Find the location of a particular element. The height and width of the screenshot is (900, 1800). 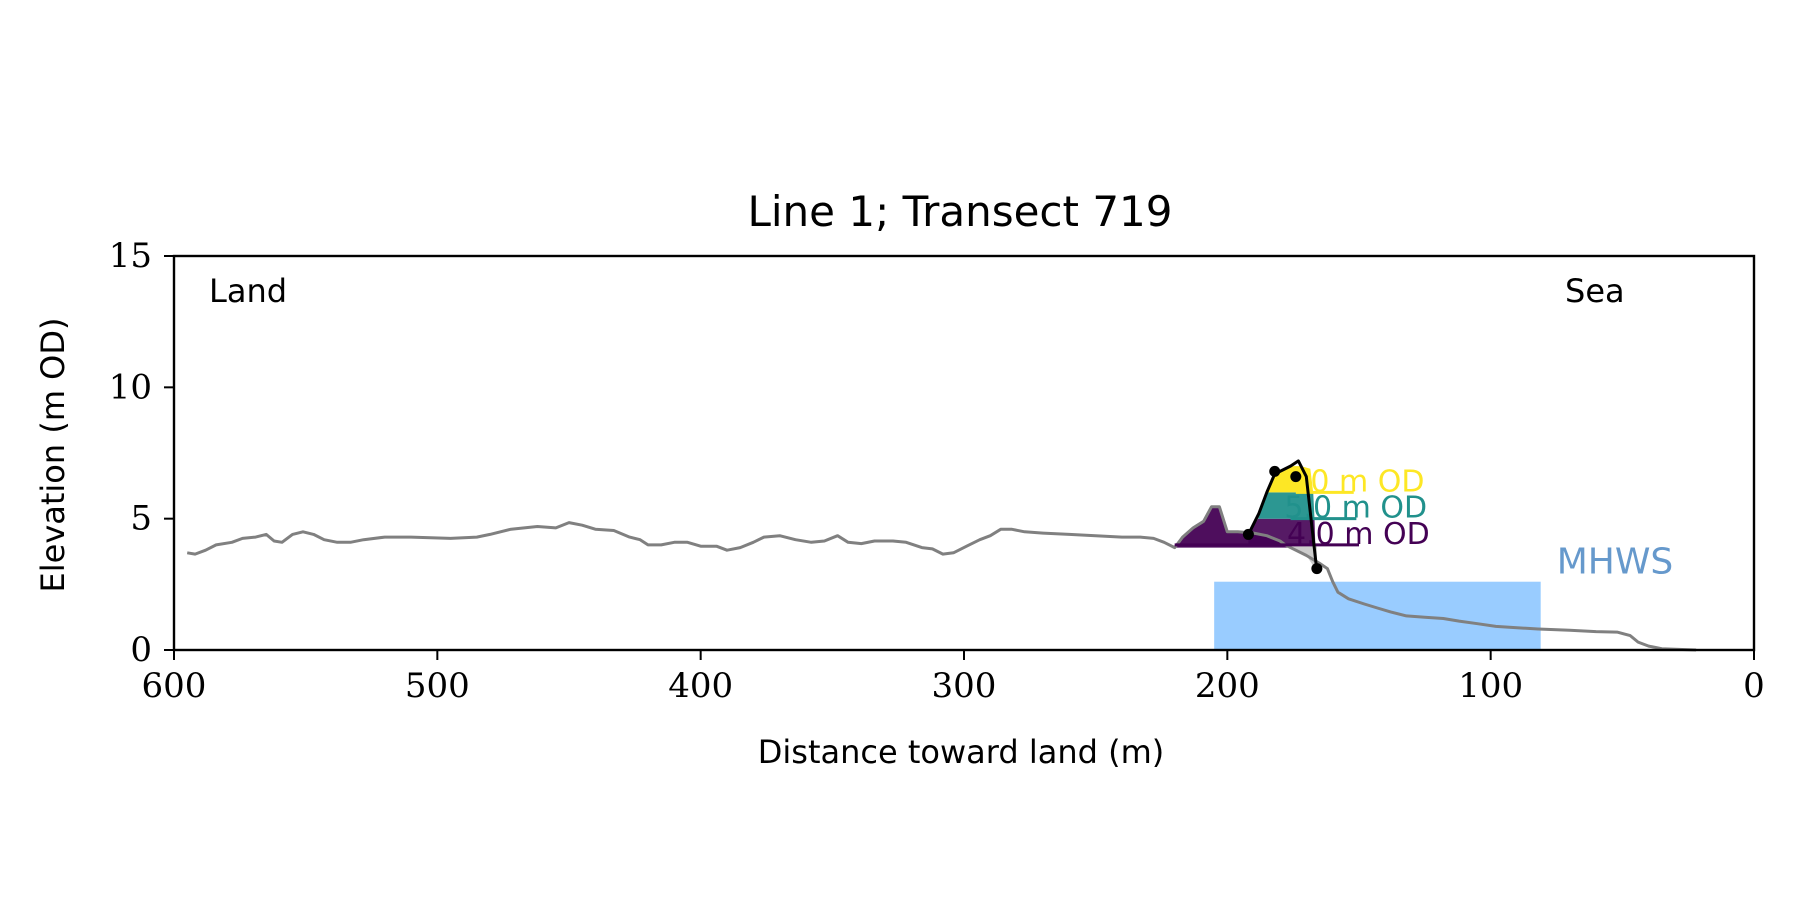

chart-title: Line 1; Transect 719 is located at coordinates (959, 211).